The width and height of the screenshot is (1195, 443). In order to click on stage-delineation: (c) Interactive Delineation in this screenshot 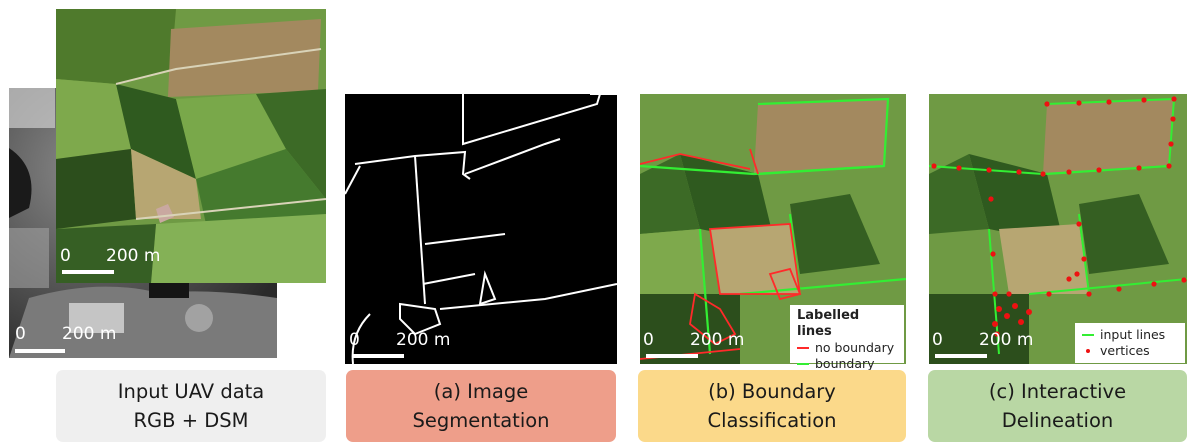, I will do `click(1057, 406)`.